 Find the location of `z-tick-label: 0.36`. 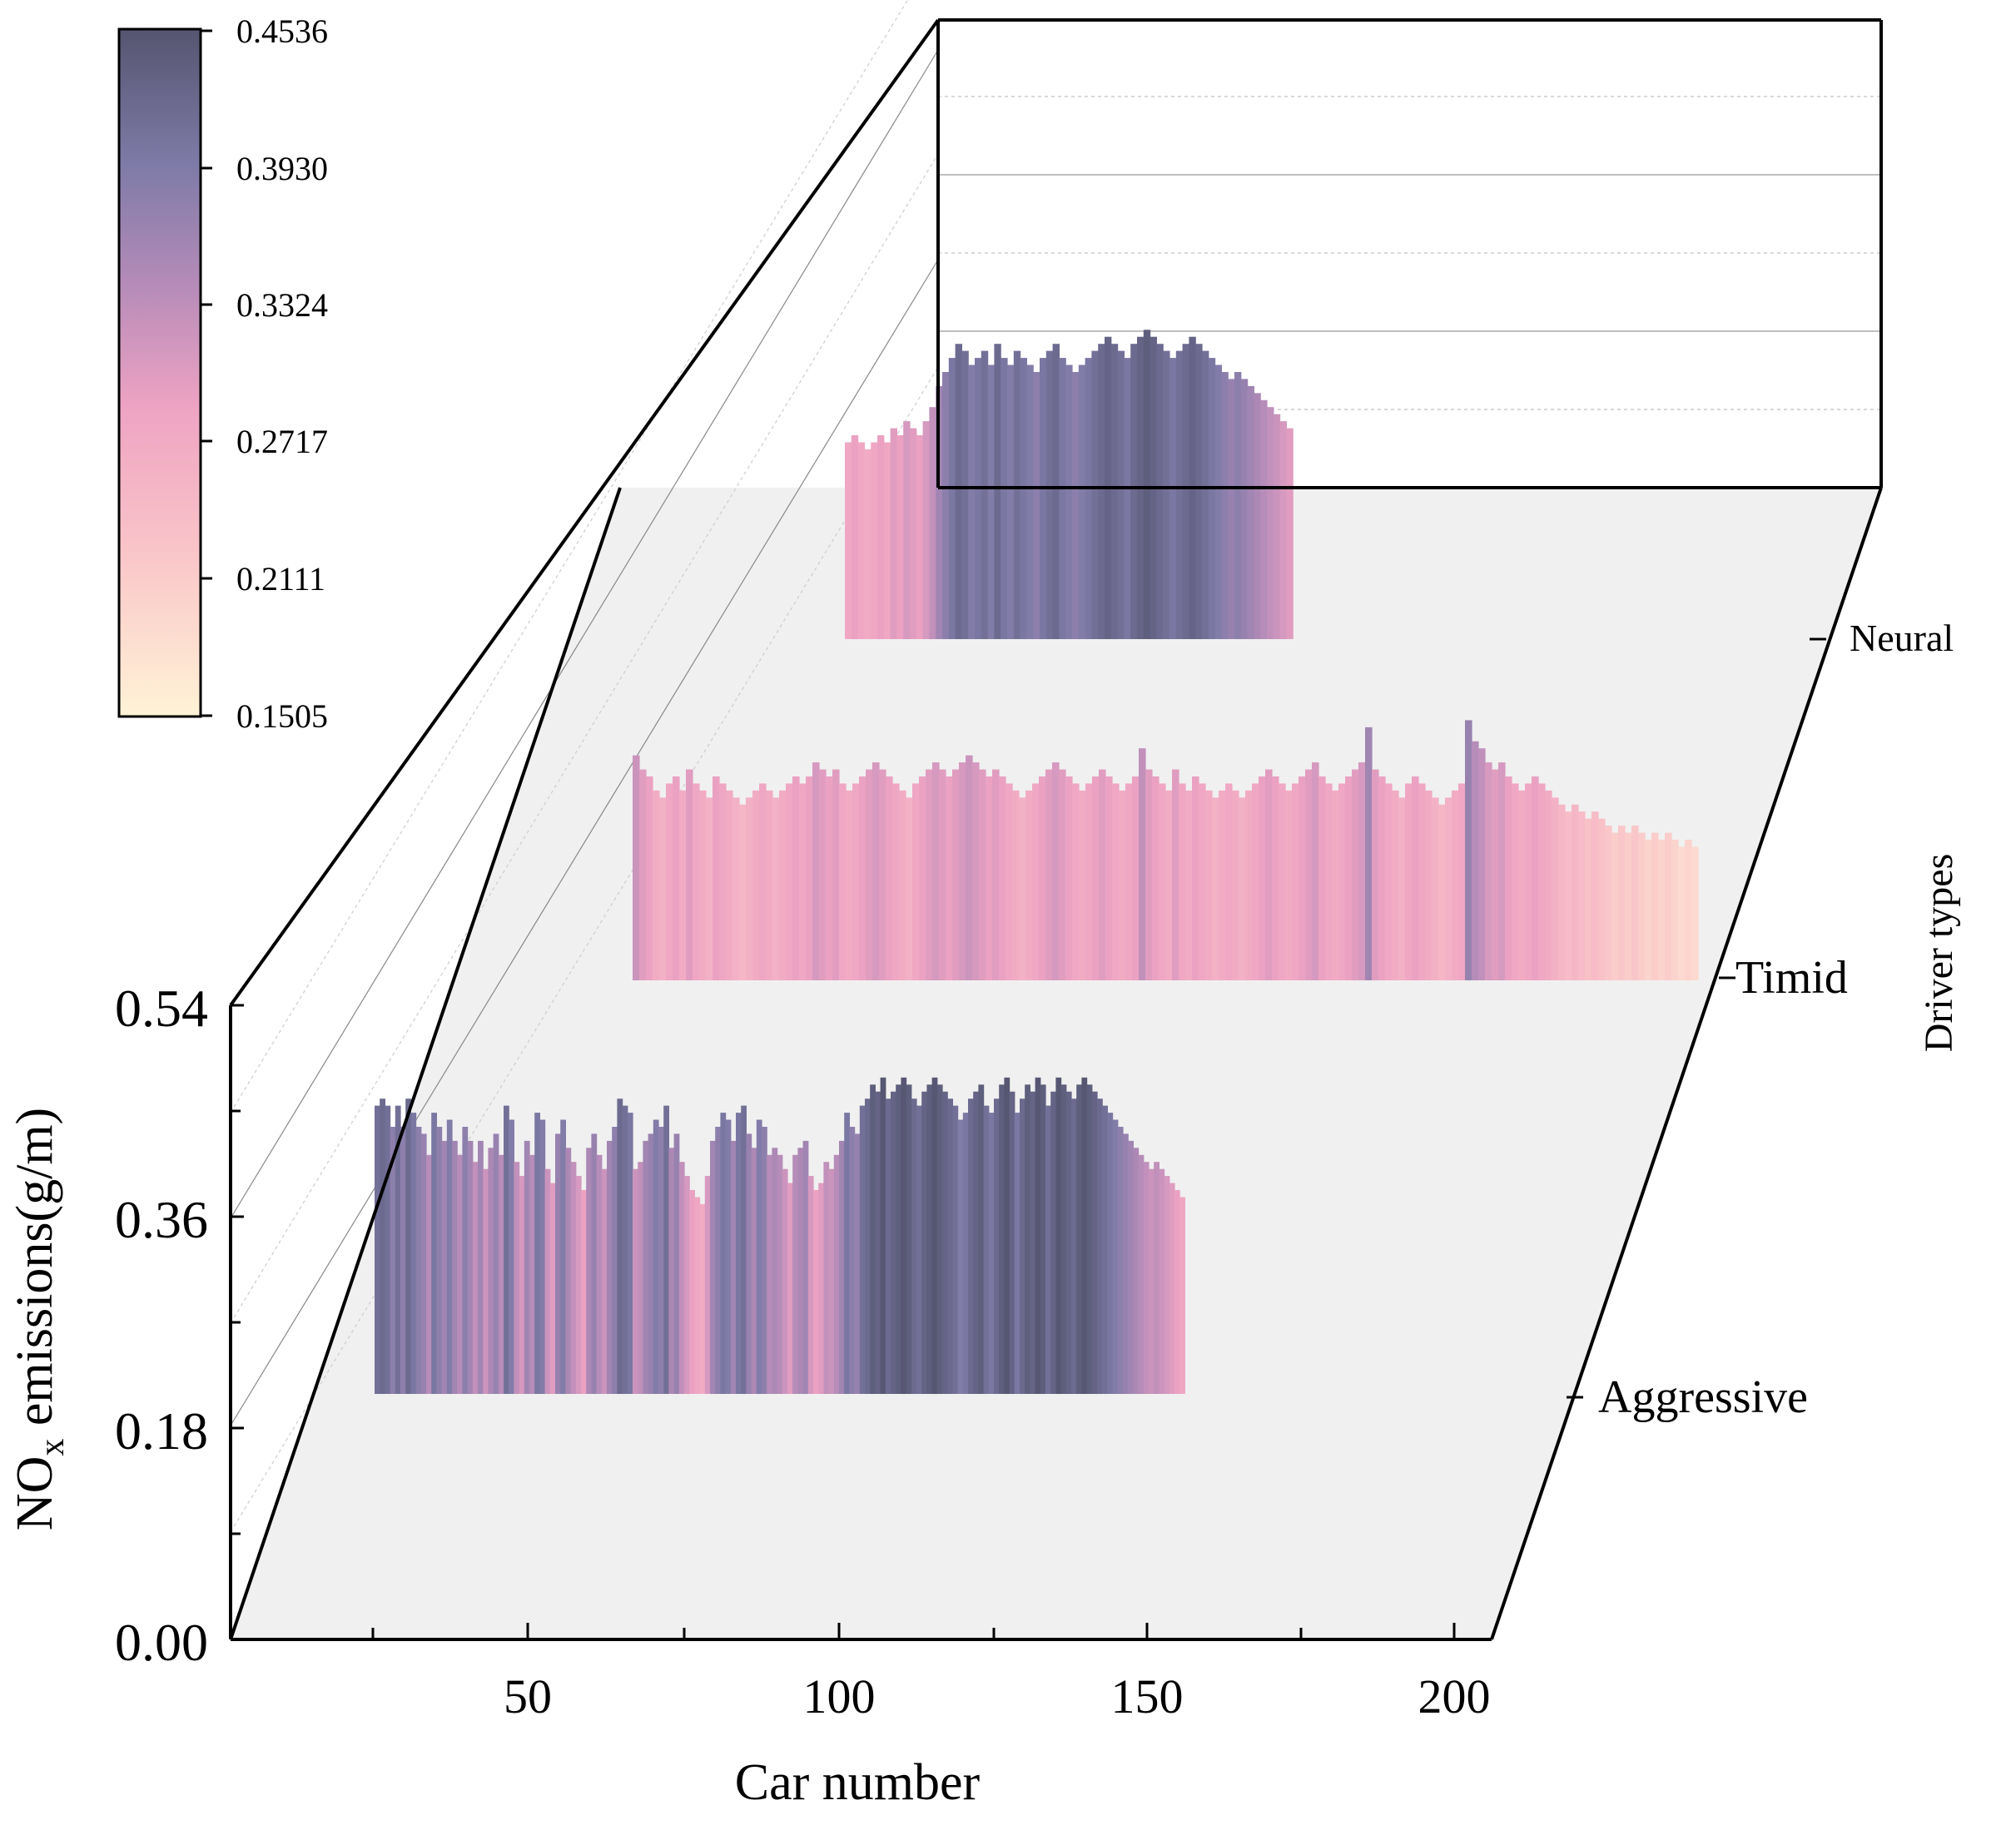

z-tick-label: 0.36 is located at coordinates (161, 1219).